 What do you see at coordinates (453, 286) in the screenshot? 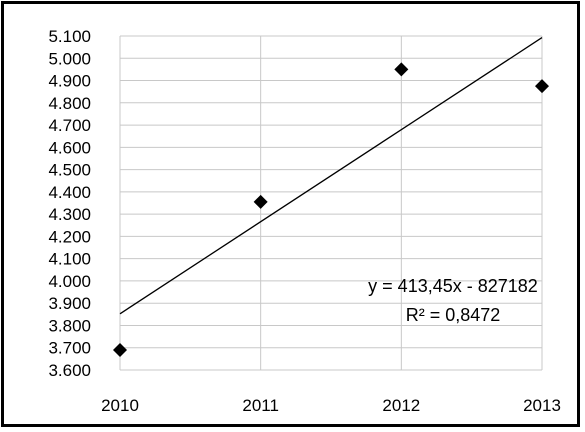
I see `trendline-equation: y = 413,45x - 827182` at bounding box center [453, 286].